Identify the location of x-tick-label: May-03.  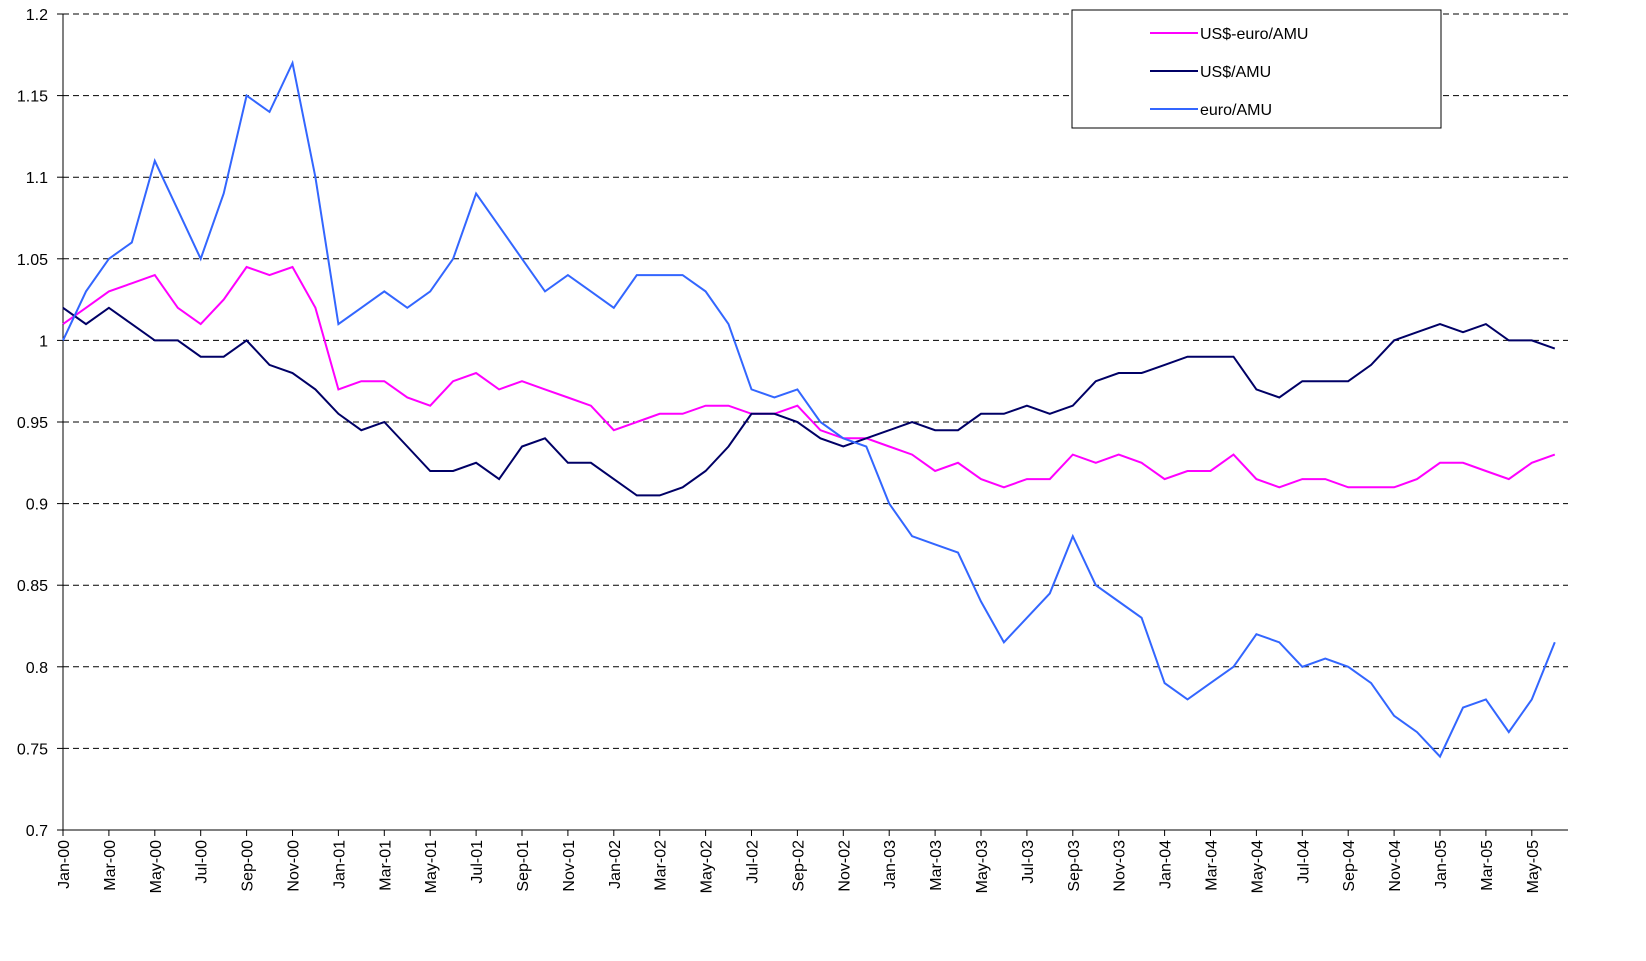
(982, 866).